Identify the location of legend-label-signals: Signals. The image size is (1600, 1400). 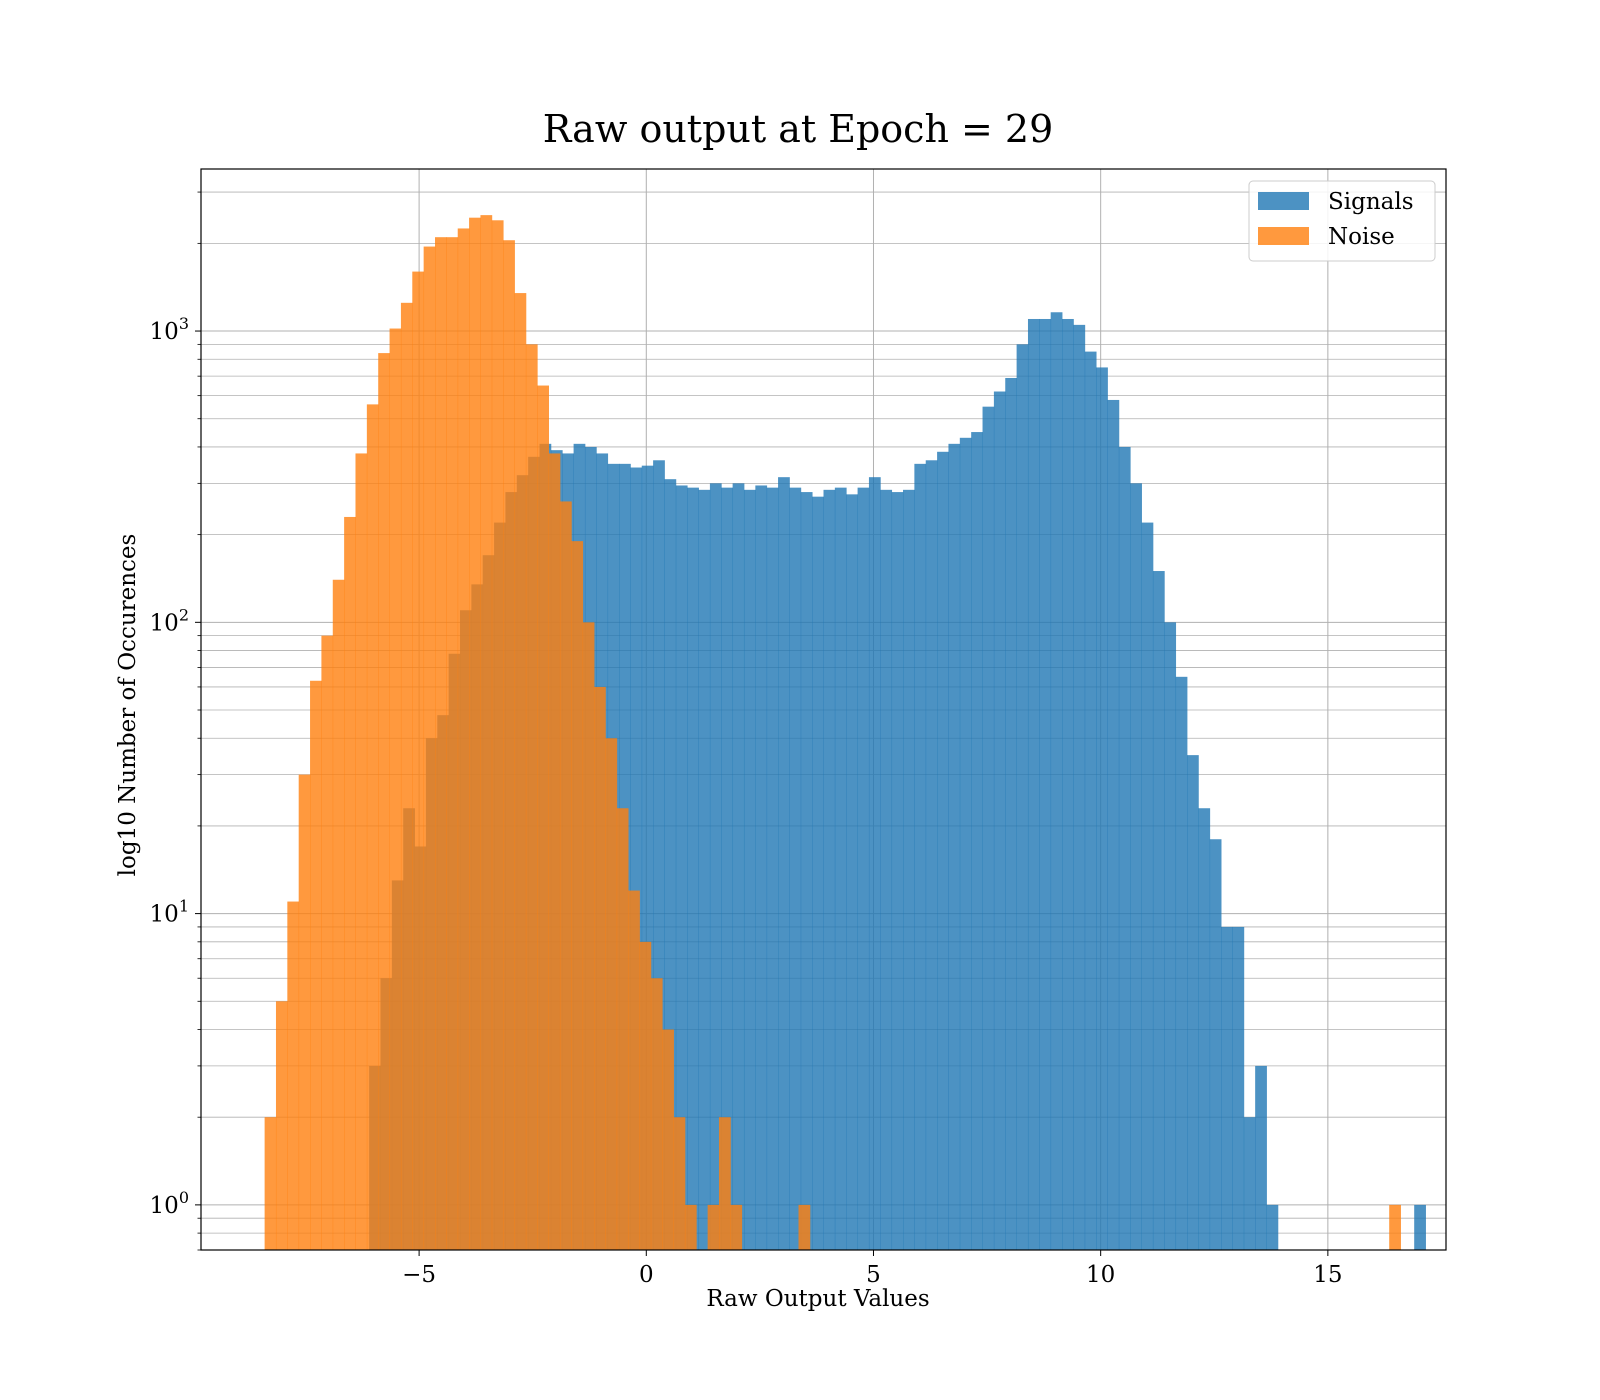
(1371, 202).